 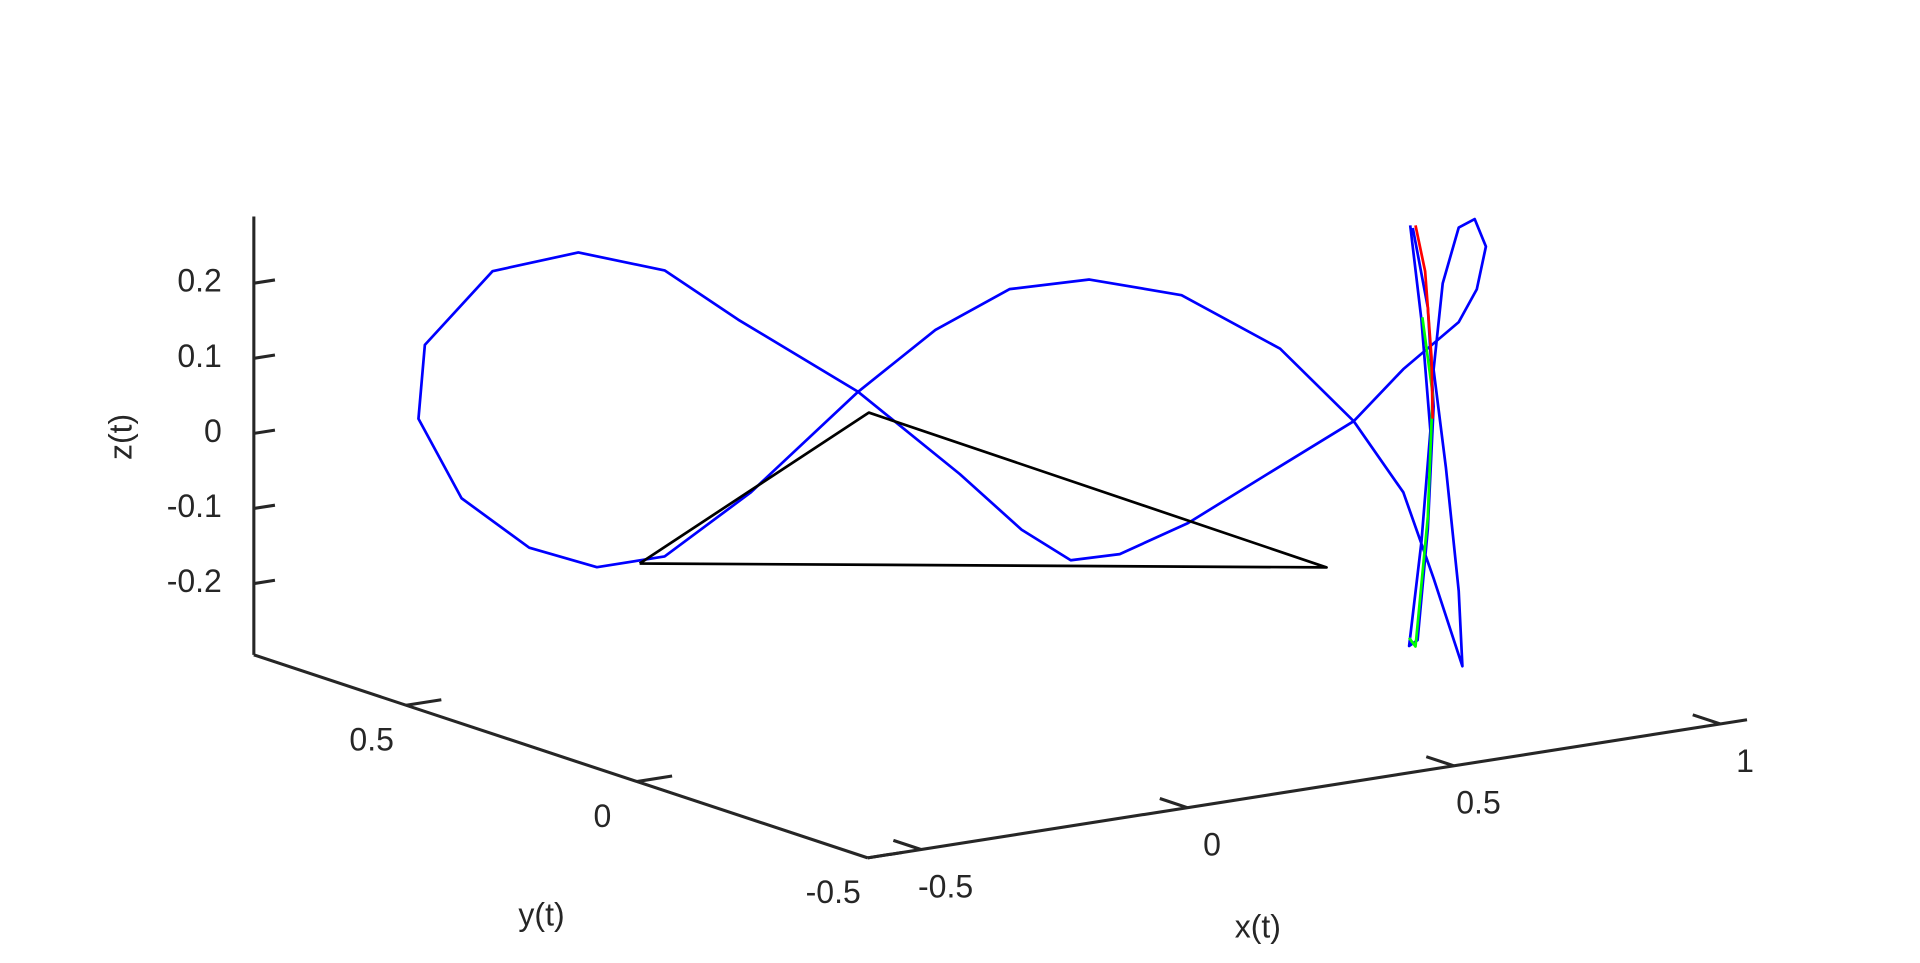 What do you see at coordinates (121, 437) in the screenshot?
I see `z-axis-label: z(t)` at bounding box center [121, 437].